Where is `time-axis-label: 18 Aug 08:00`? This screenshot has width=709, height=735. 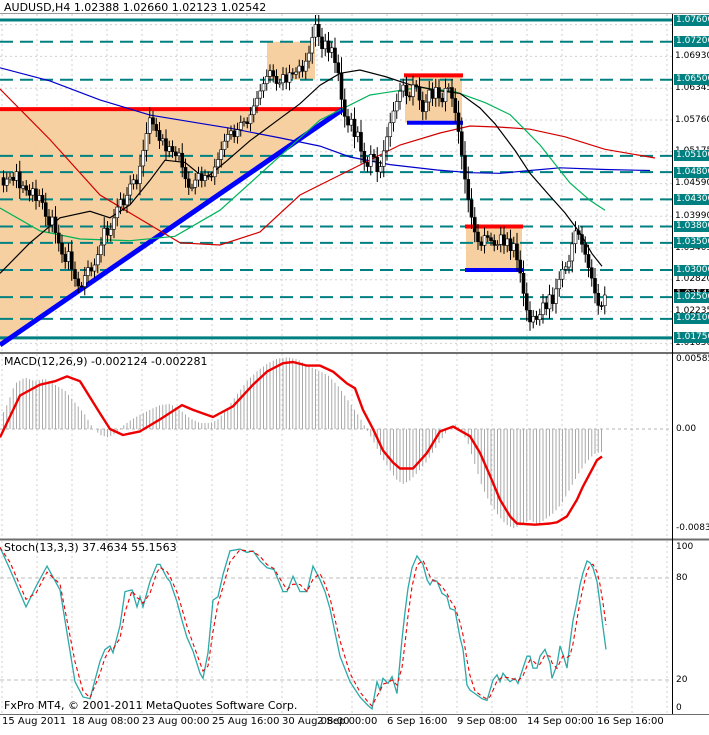 time-axis-label: 18 Aug 08:00 is located at coordinates (106, 721).